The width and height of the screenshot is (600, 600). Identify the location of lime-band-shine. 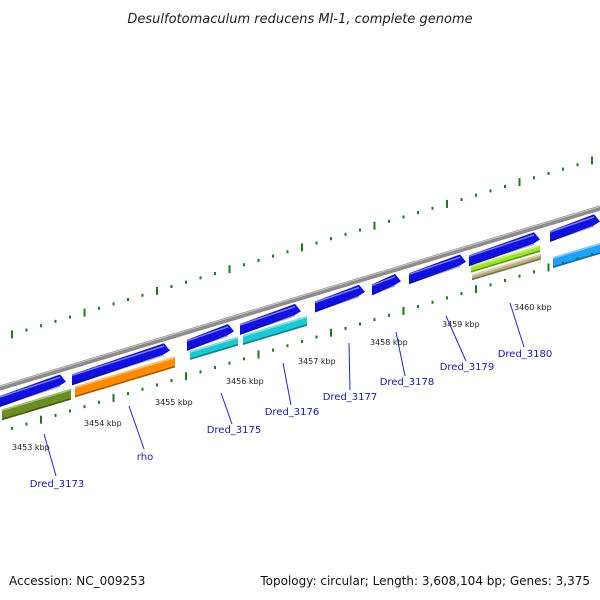
(505, 256).